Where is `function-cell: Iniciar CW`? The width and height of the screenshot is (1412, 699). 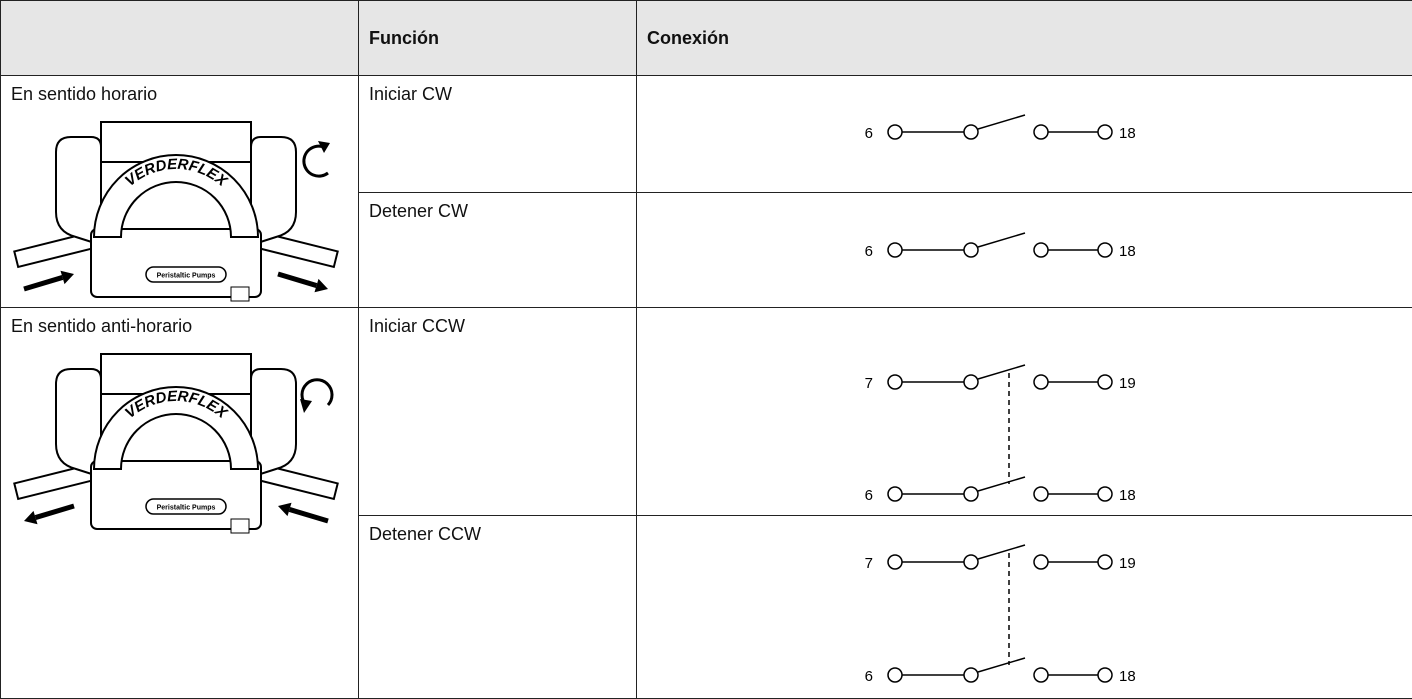 function-cell: Iniciar CW is located at coordinates (498, 134).